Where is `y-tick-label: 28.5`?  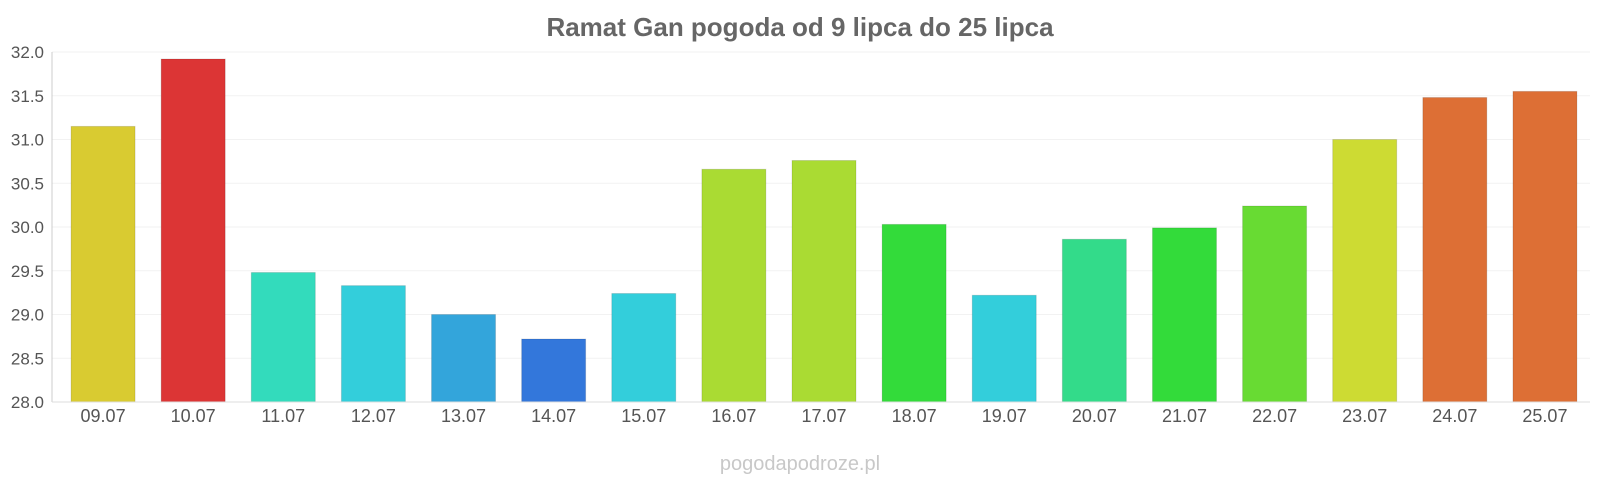 y-tick-label: 28.5 is located at coordinates (27, 358).